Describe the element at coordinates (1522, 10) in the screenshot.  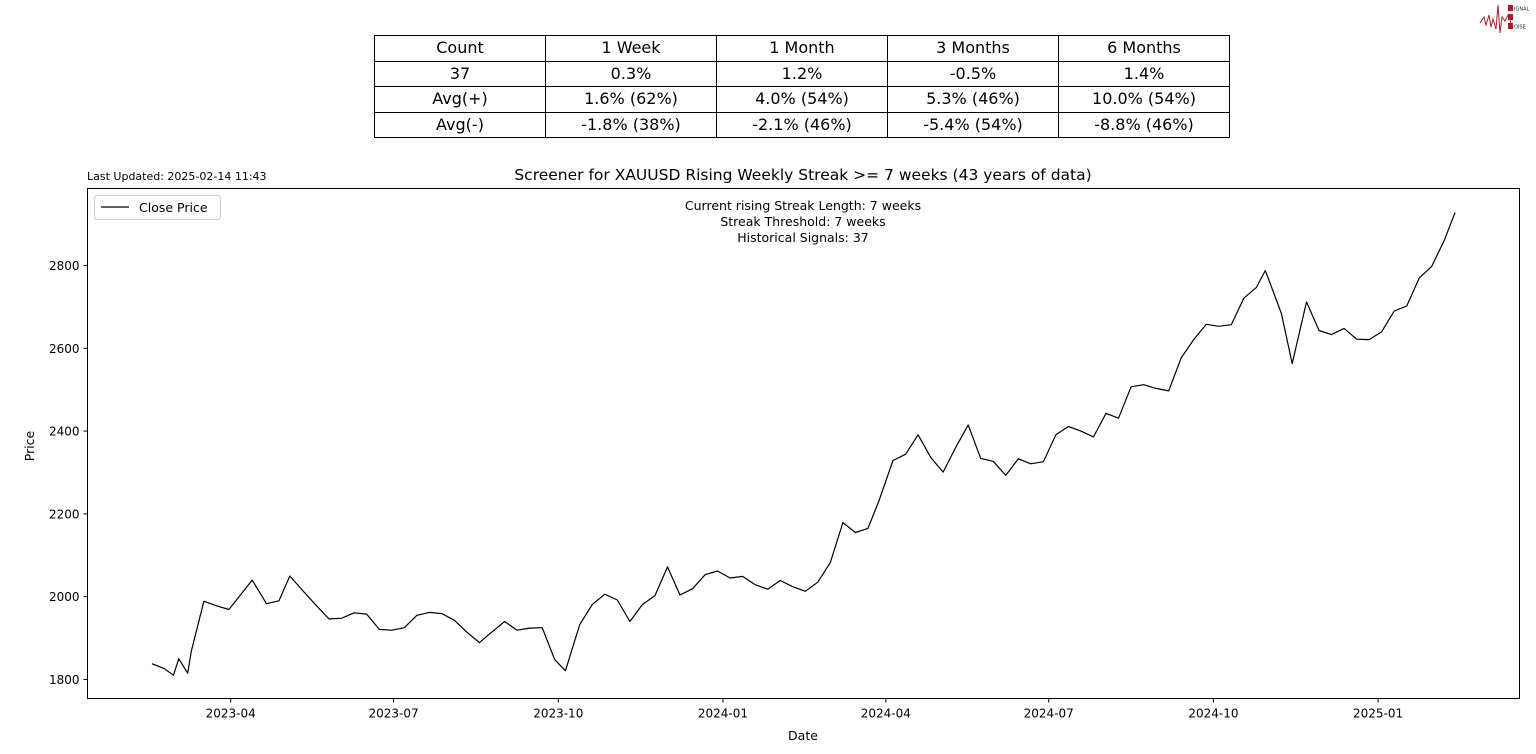
I see `svg-text: IGNAL` at that location.